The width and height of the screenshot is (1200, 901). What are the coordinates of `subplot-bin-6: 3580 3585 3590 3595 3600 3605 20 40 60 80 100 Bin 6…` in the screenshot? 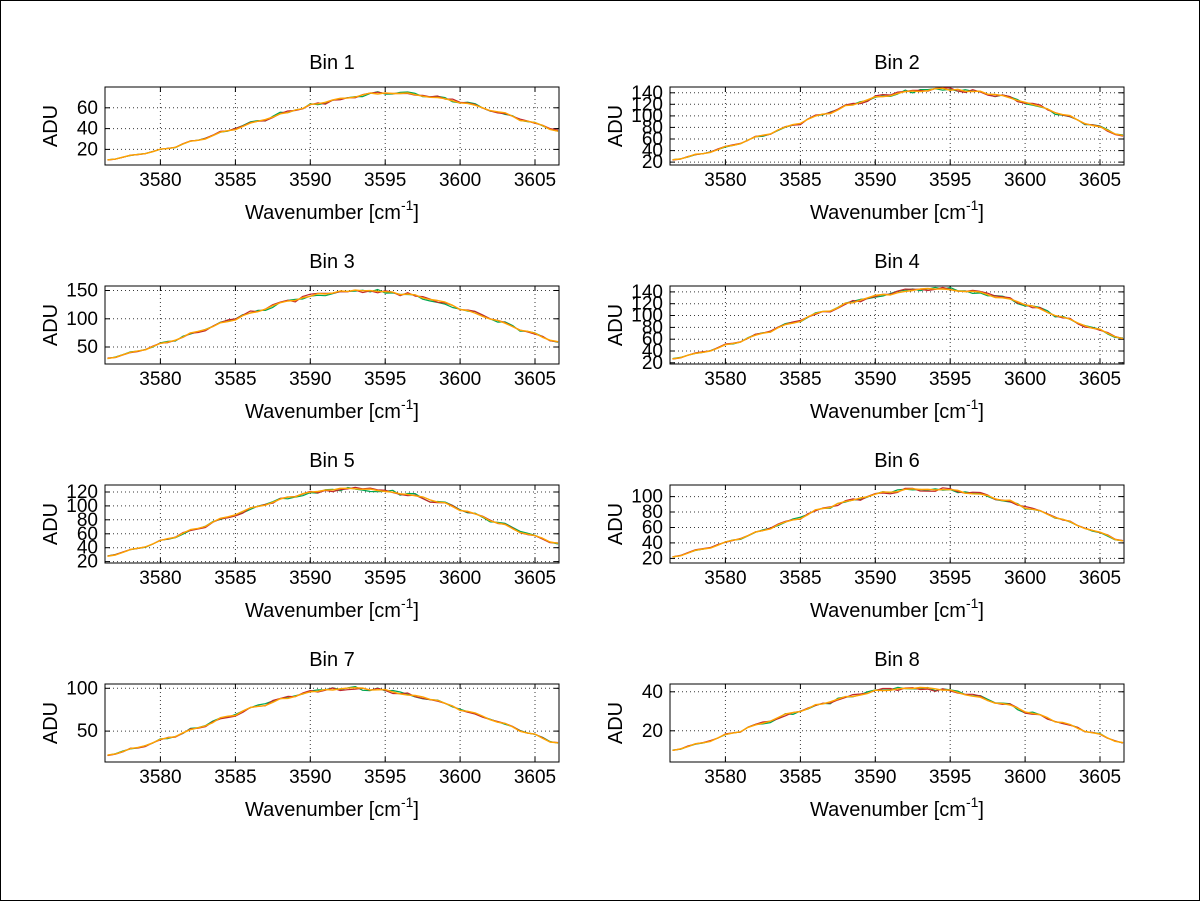 It's located at (864, 536).